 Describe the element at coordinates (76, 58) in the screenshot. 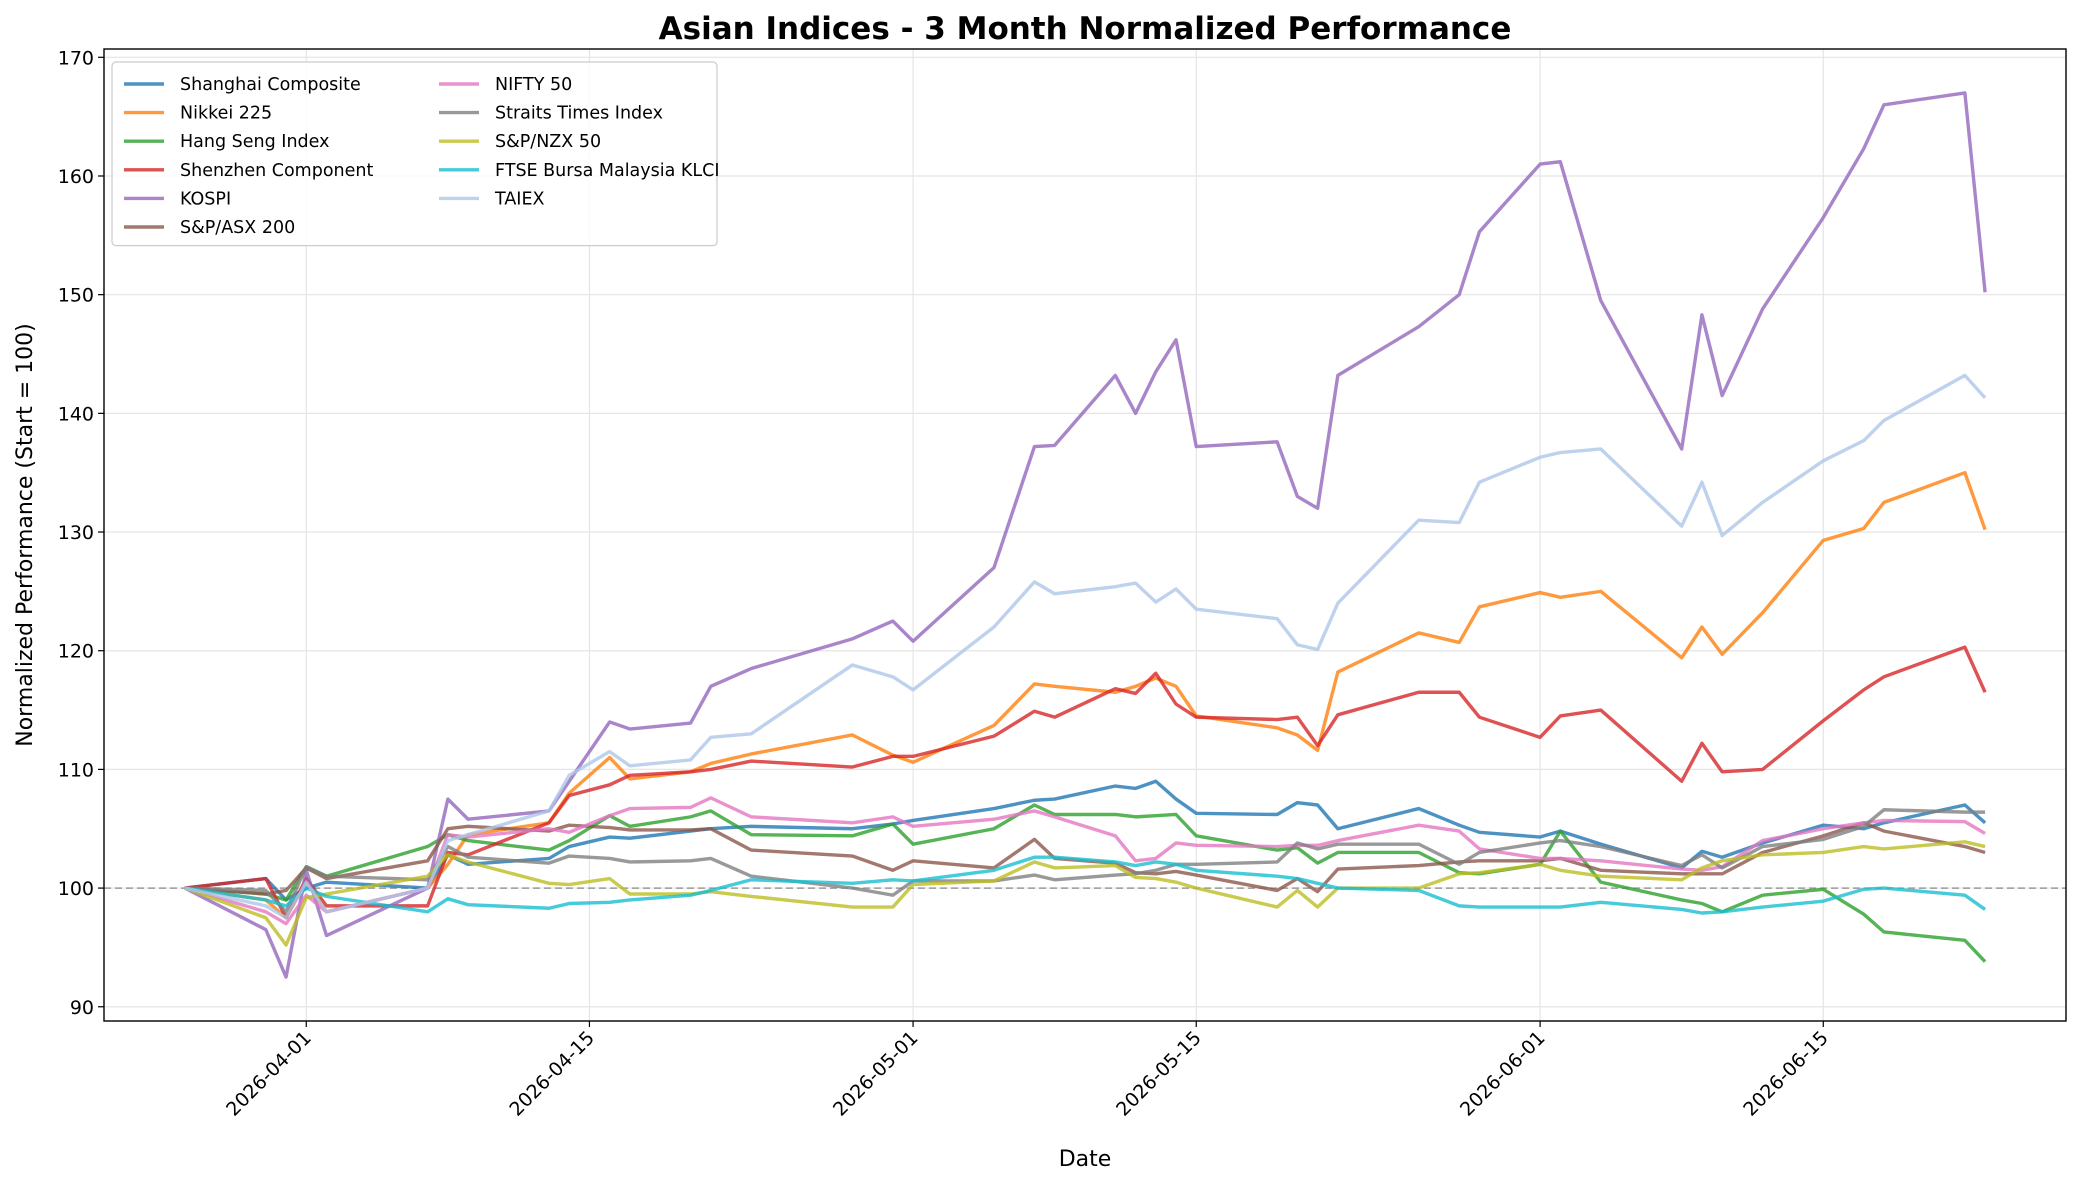

I see `y-tick-label: 170` at that location.